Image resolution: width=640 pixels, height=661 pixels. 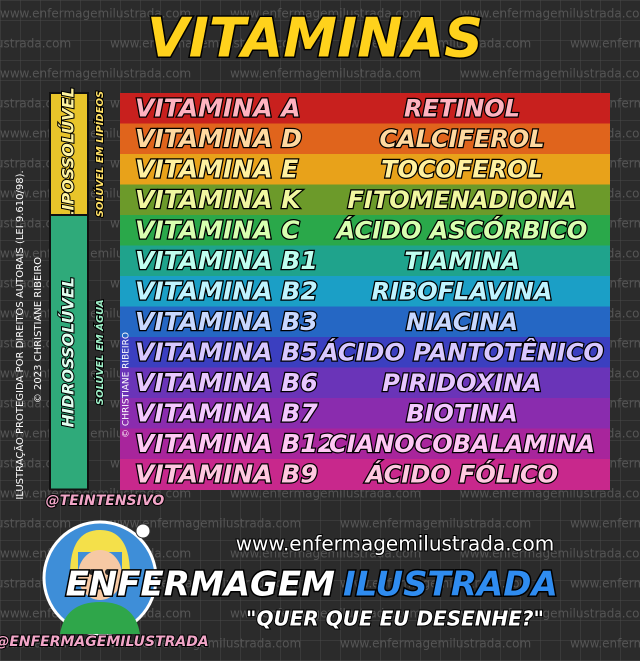 I want to click on vitamin: VITAMINA E, so click(x=216, y=168).